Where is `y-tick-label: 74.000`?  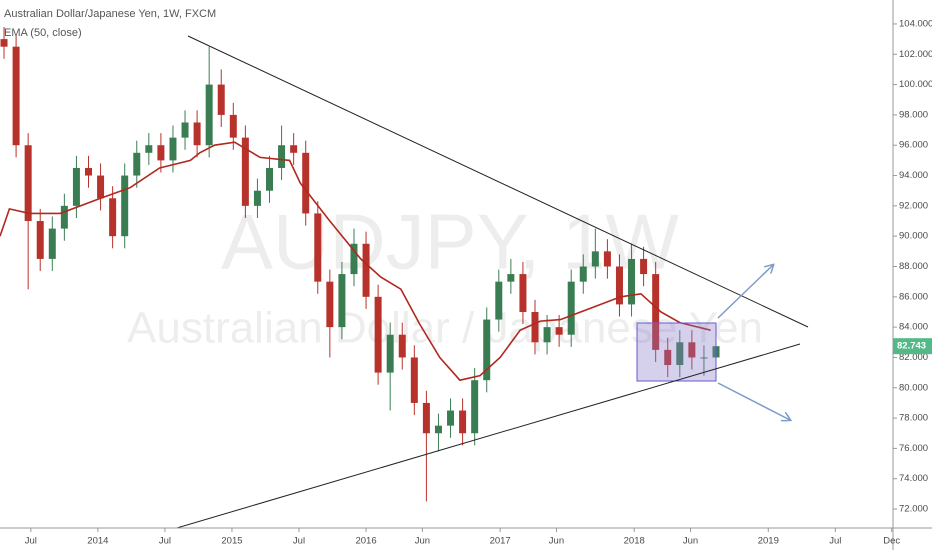 y-tick-label: 74.000 is located at coordinates (913, 478).